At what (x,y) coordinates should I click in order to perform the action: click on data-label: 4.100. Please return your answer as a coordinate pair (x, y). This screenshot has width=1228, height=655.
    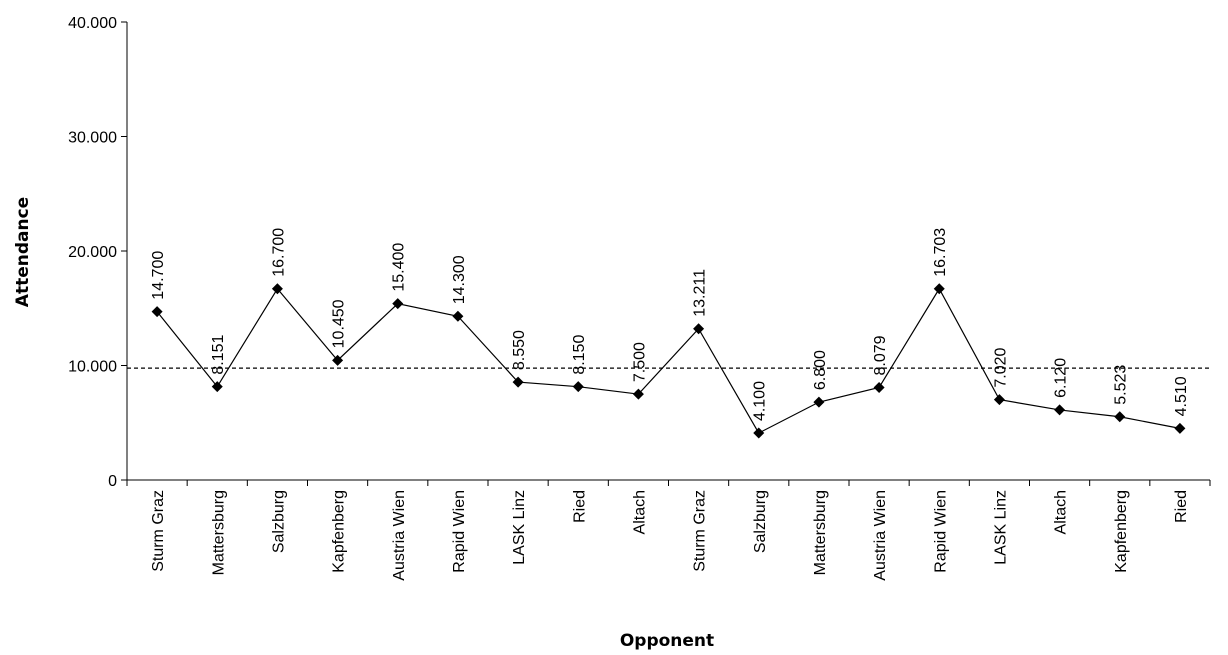
    Looking at the image, I should click on (760, 401).